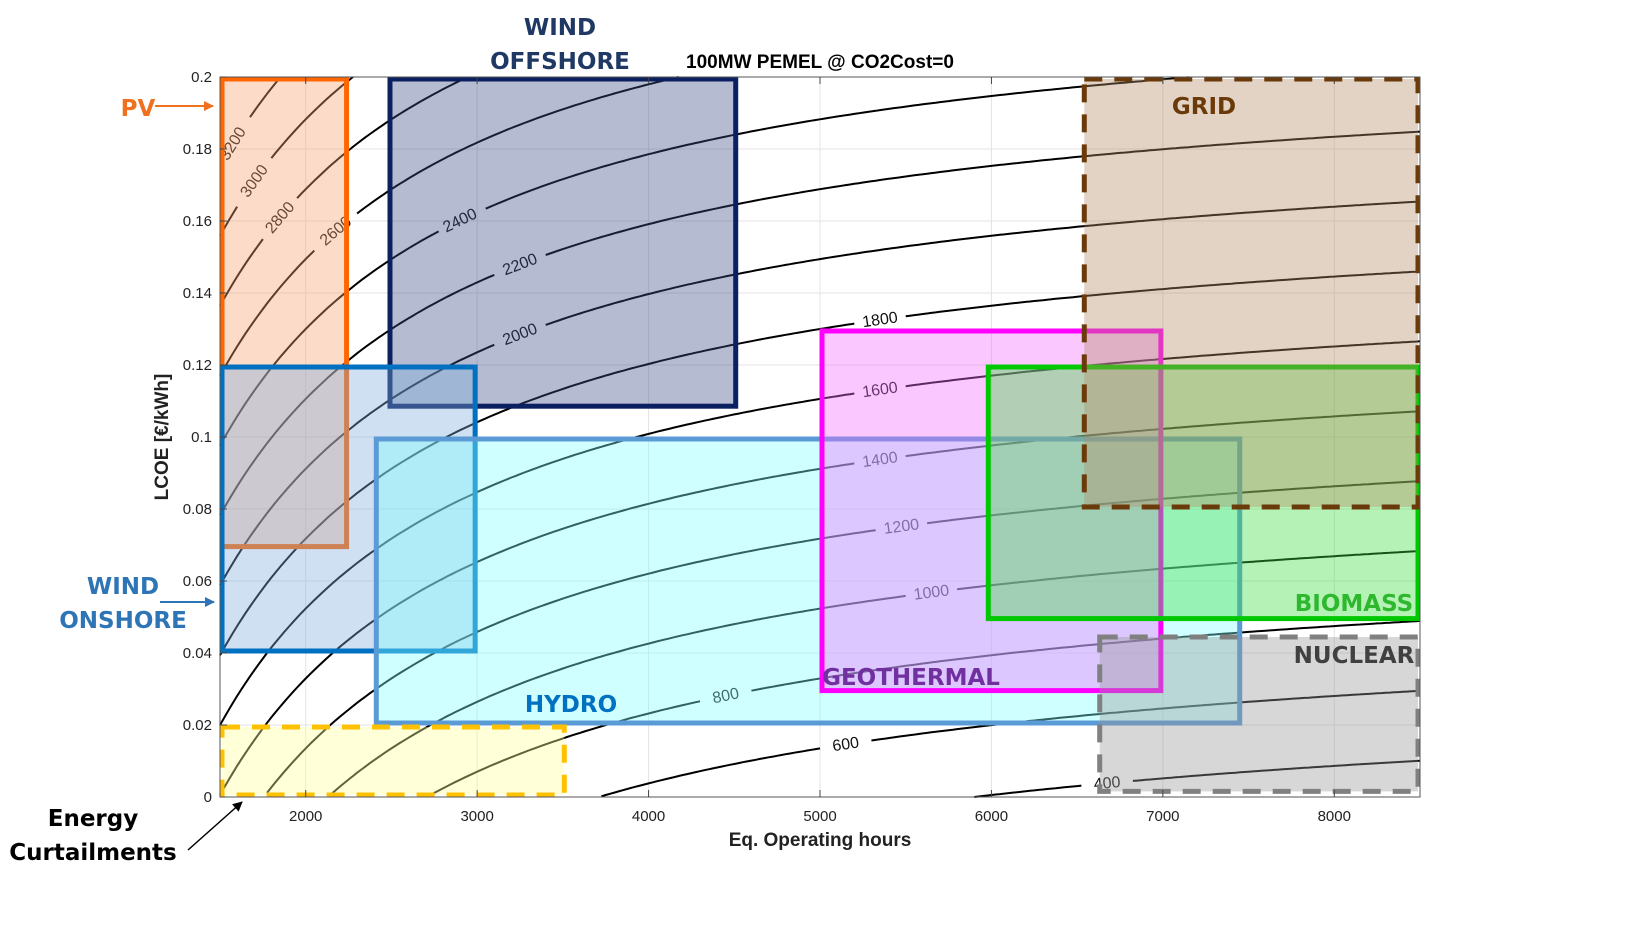  I want to click on y-tick-label: 0.2, so click(201, 77).